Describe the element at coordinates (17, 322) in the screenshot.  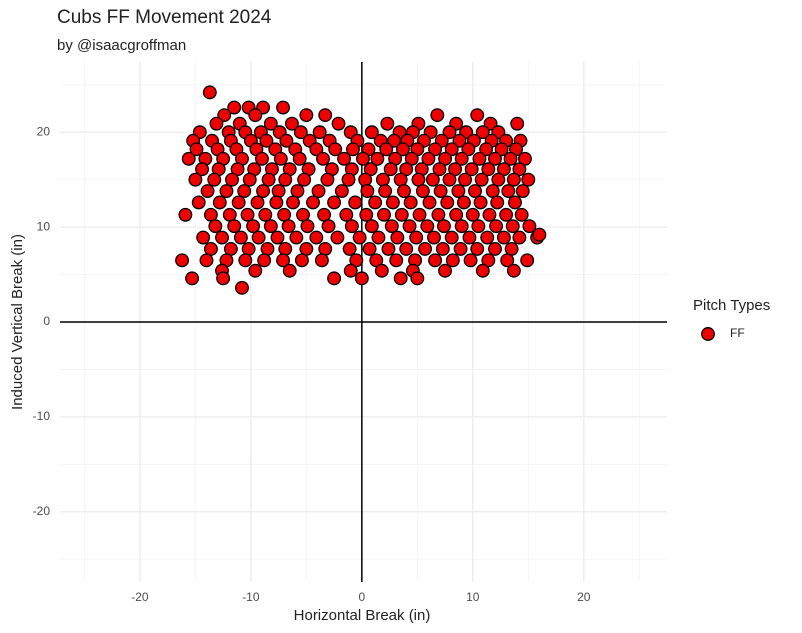
I see `y-axis-label: Induced Vertical Break (in)` at that location.